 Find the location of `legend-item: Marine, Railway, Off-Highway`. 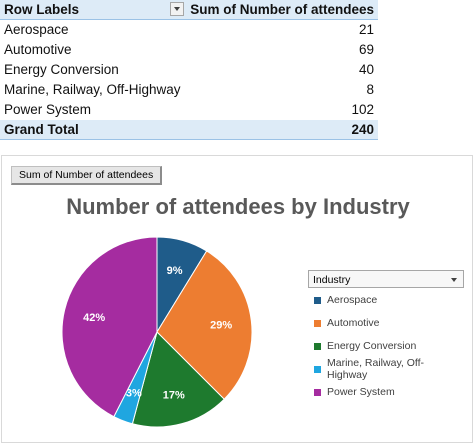

legend-item: Marine, Railway, Off-Highway is located at coordinates (386, 369).